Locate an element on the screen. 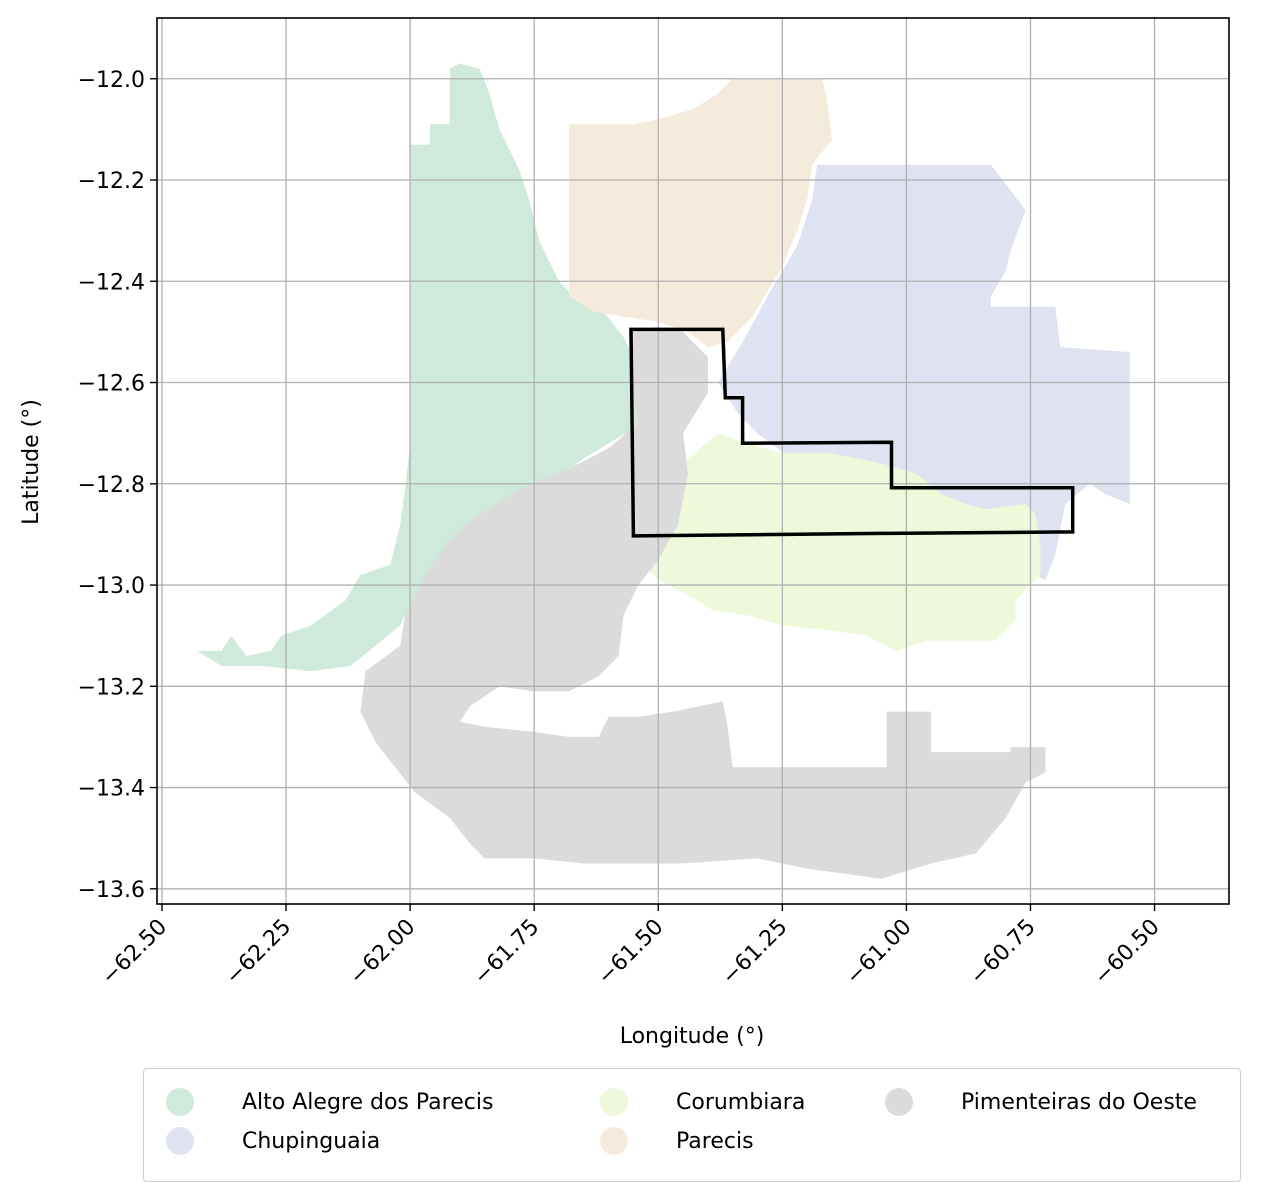 The image size is (1261, 1202). y-tick-label: −12.2 is located at coordinates (111, 181).